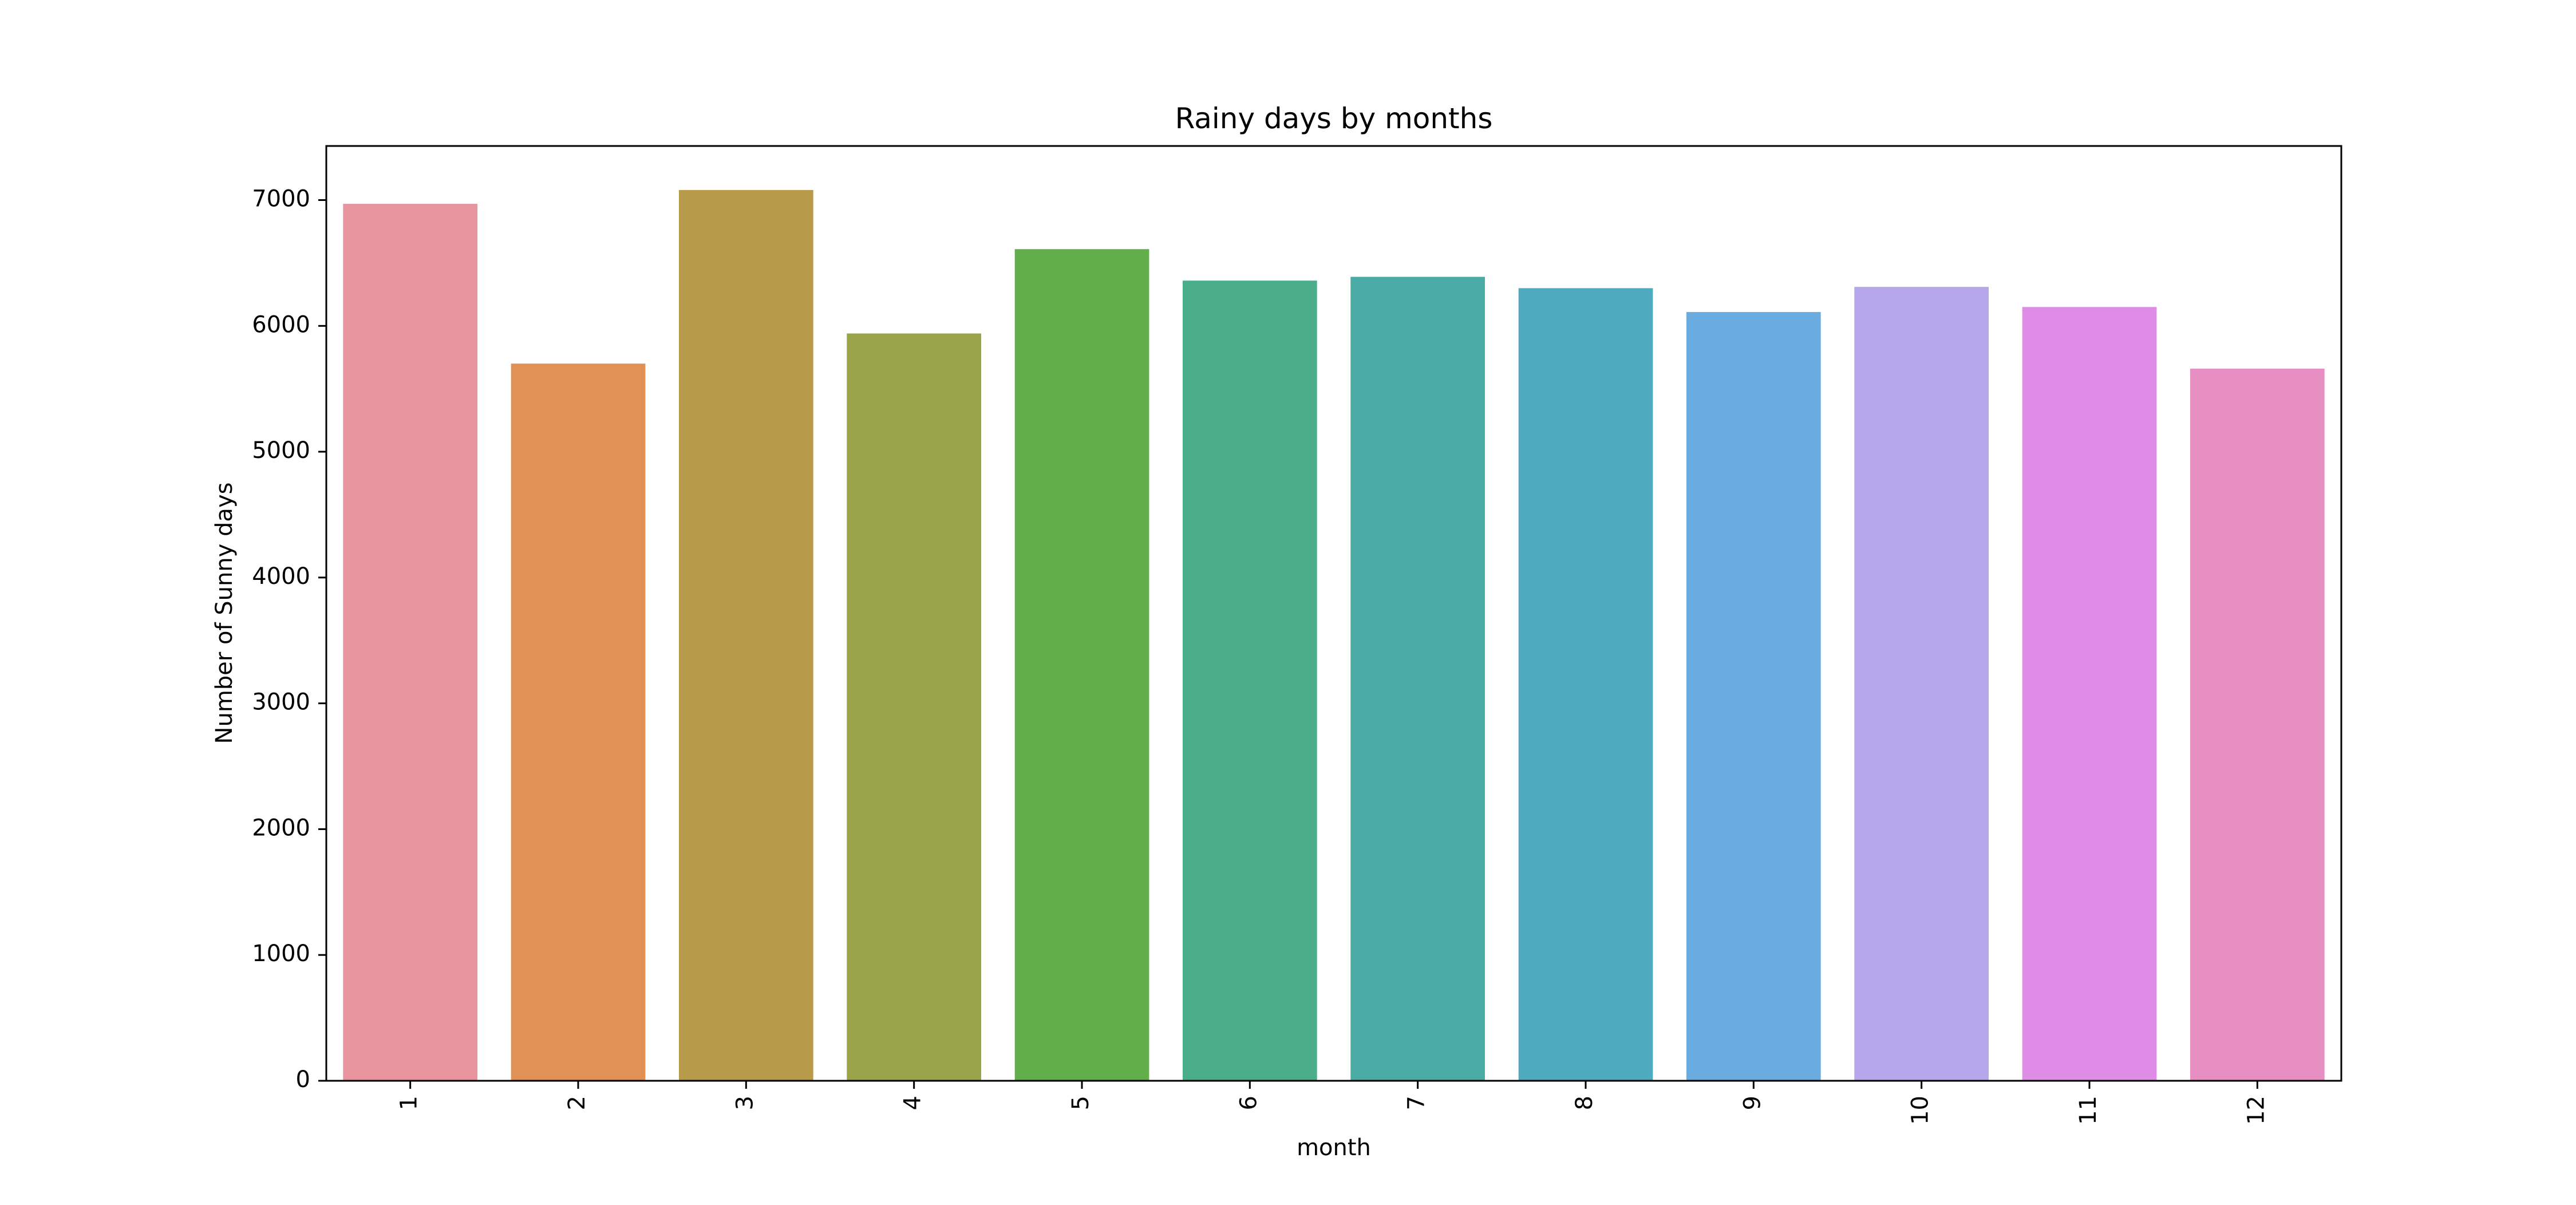 This screenshot has width=2576, height=1205. I want to click on y-tick-label: 5000, so click(281, 450).